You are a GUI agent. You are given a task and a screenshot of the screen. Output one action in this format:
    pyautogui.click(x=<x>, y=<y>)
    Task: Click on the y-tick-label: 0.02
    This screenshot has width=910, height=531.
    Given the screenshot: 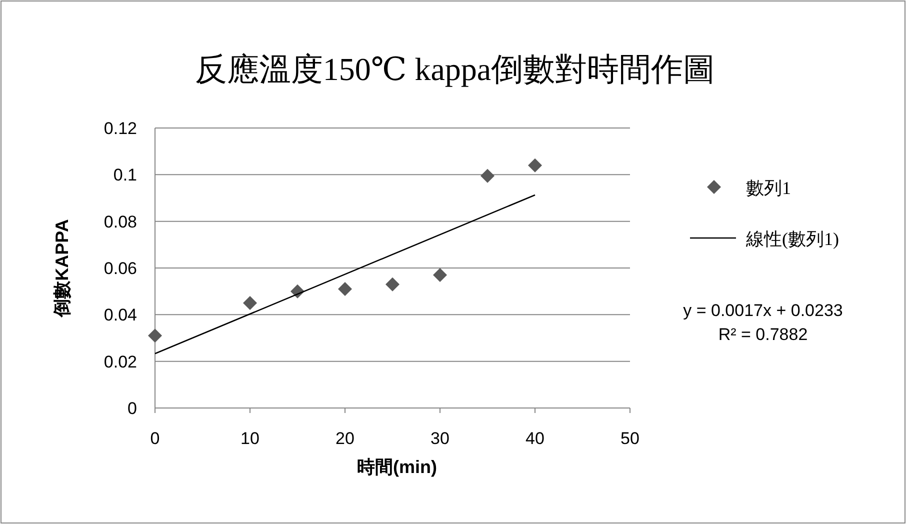 What is the action you would take?
    pyautogui.click(x=120, y=362)
    